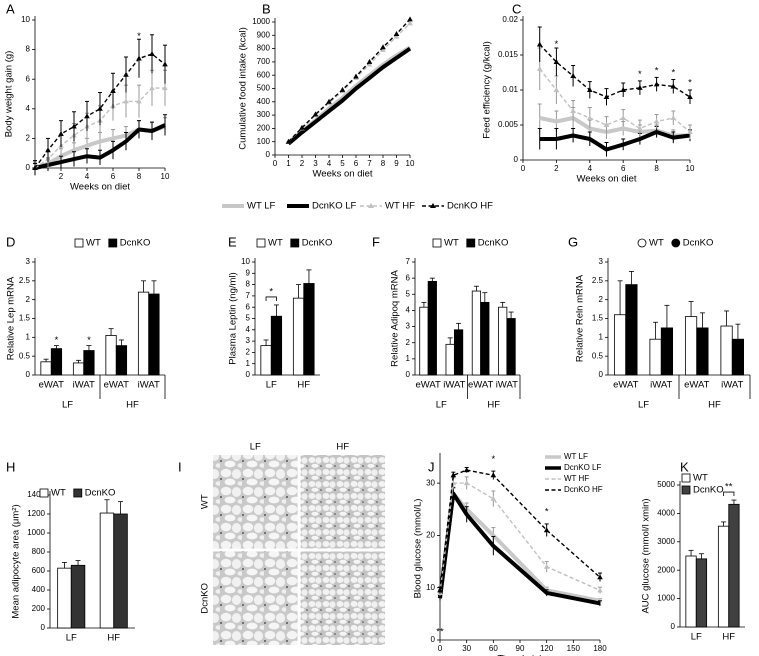 Image resolution: width=759 pixels, height=656 pixels. What do you see at coordinates (428, 385) in the screenshot?
I see `x-tick-label: eWAT` at bounding box center [428, 385].